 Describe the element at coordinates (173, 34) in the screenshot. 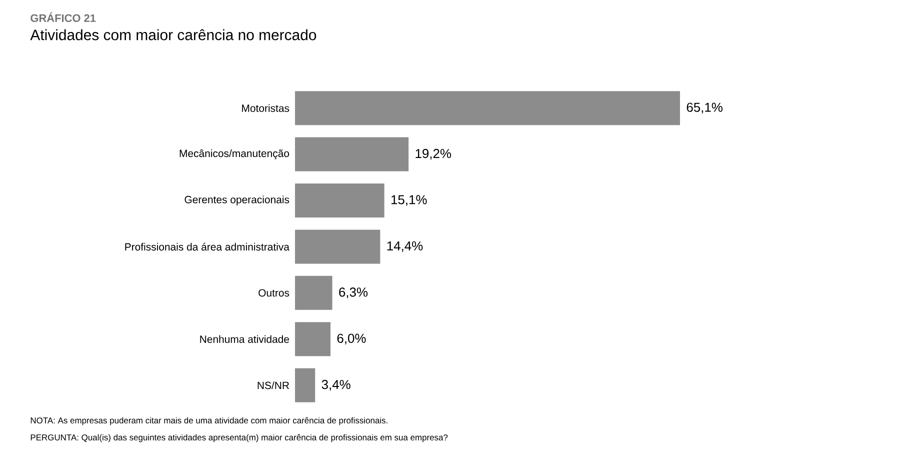

I see `text: Atividades com maior carência no mercado` at that location.